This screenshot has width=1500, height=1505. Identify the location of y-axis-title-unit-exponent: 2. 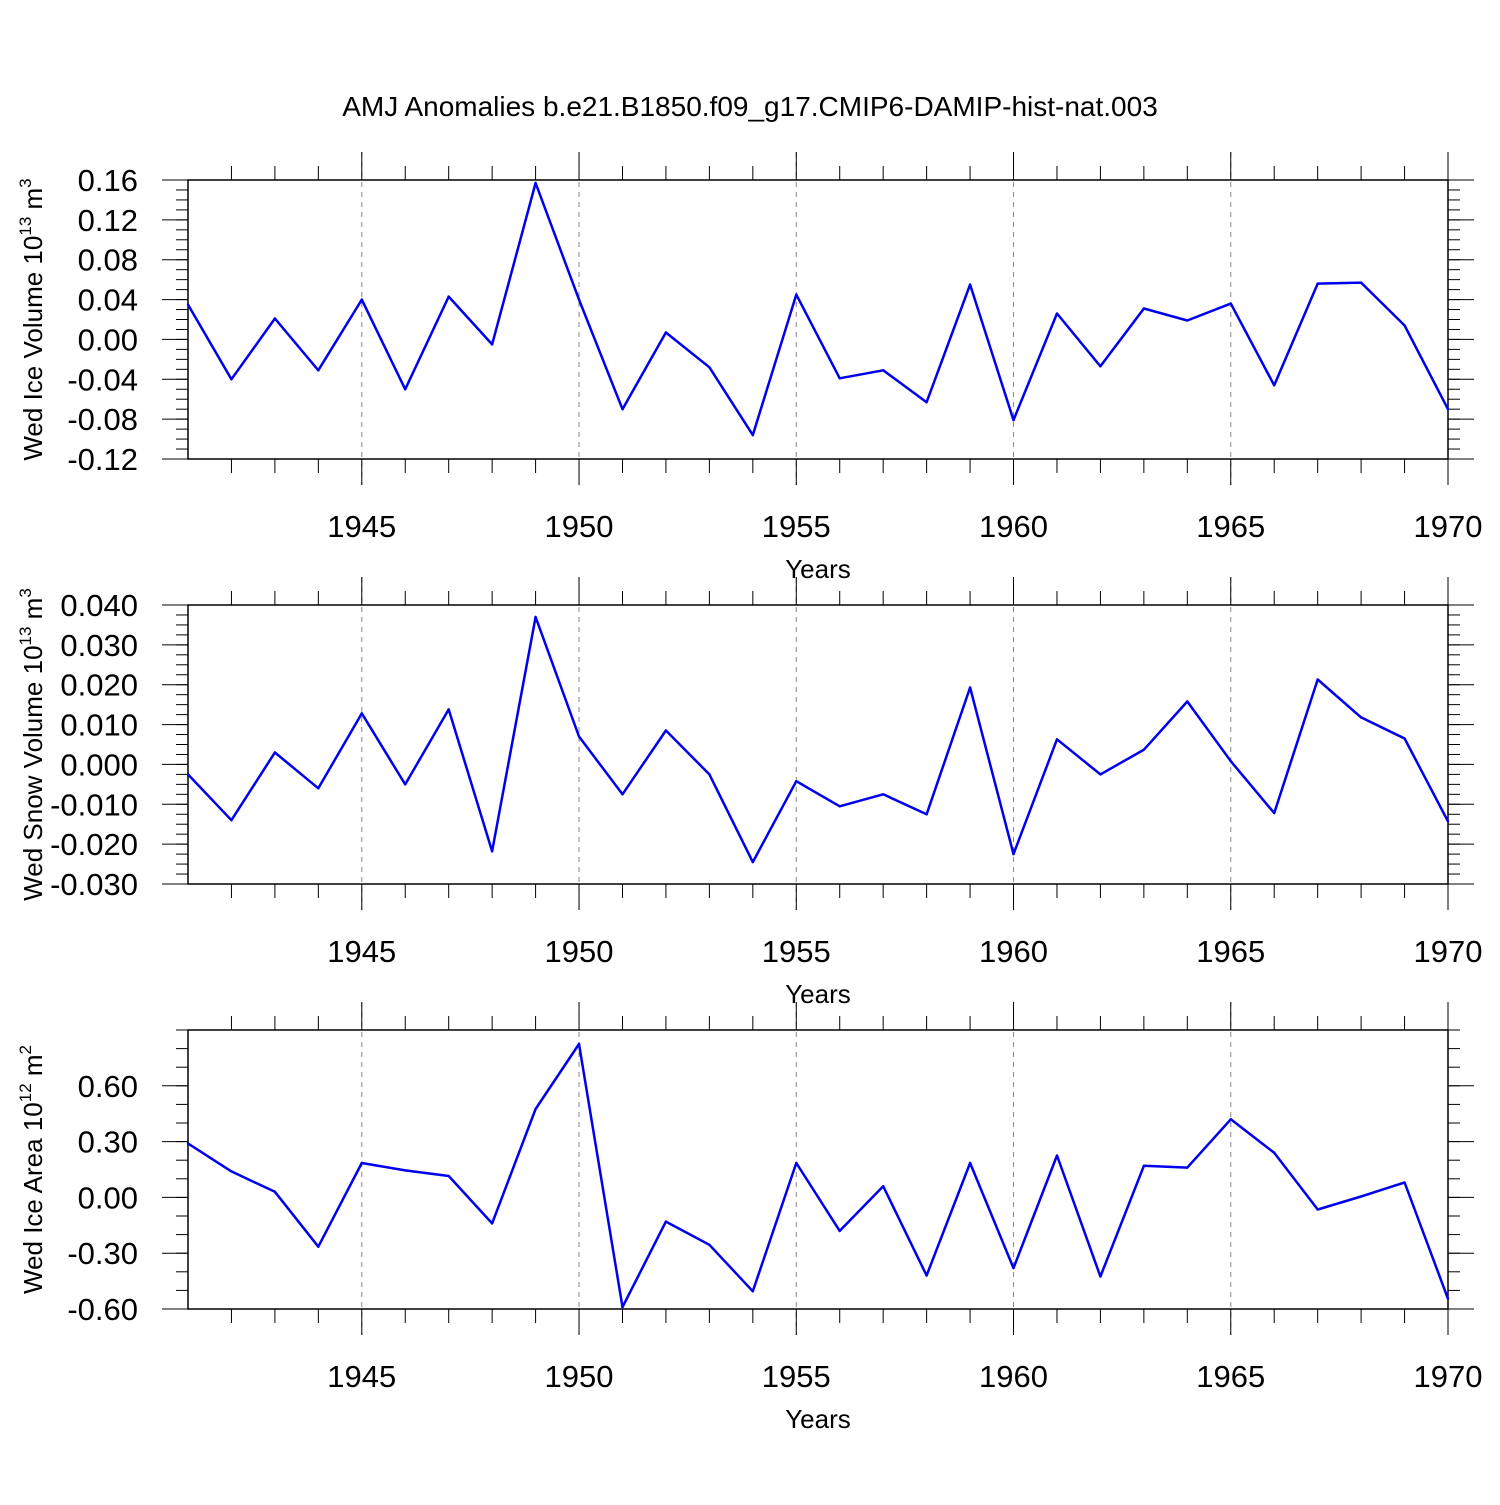
(25, 1049).